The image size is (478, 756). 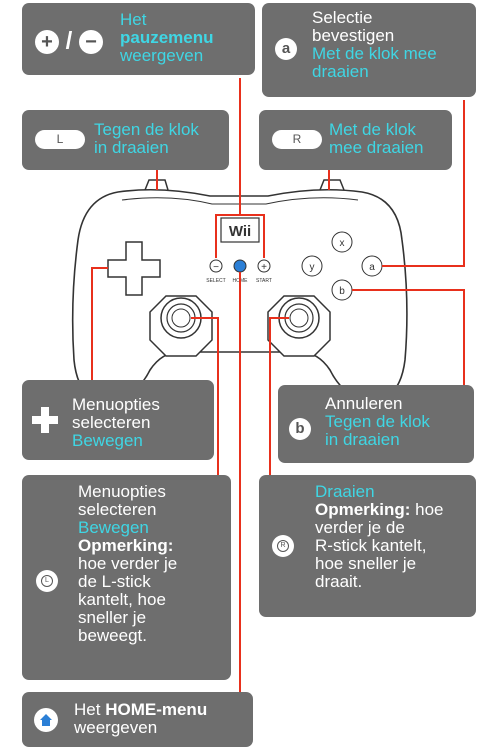 I want to click on dpad-line3: Bewegen, so click(x=107, y=440).